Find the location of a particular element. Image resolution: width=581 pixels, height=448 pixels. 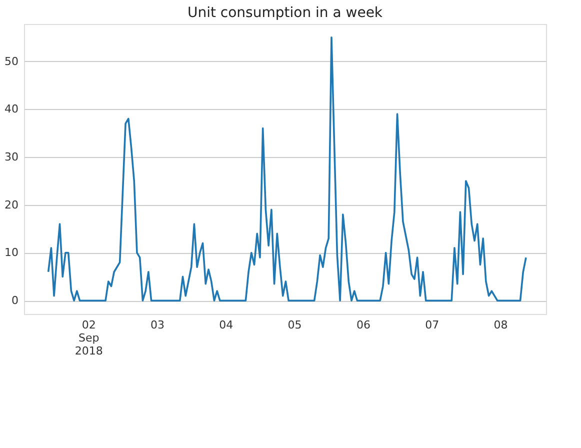

x-tick-label: 06 is located at coordinates (363, 325).